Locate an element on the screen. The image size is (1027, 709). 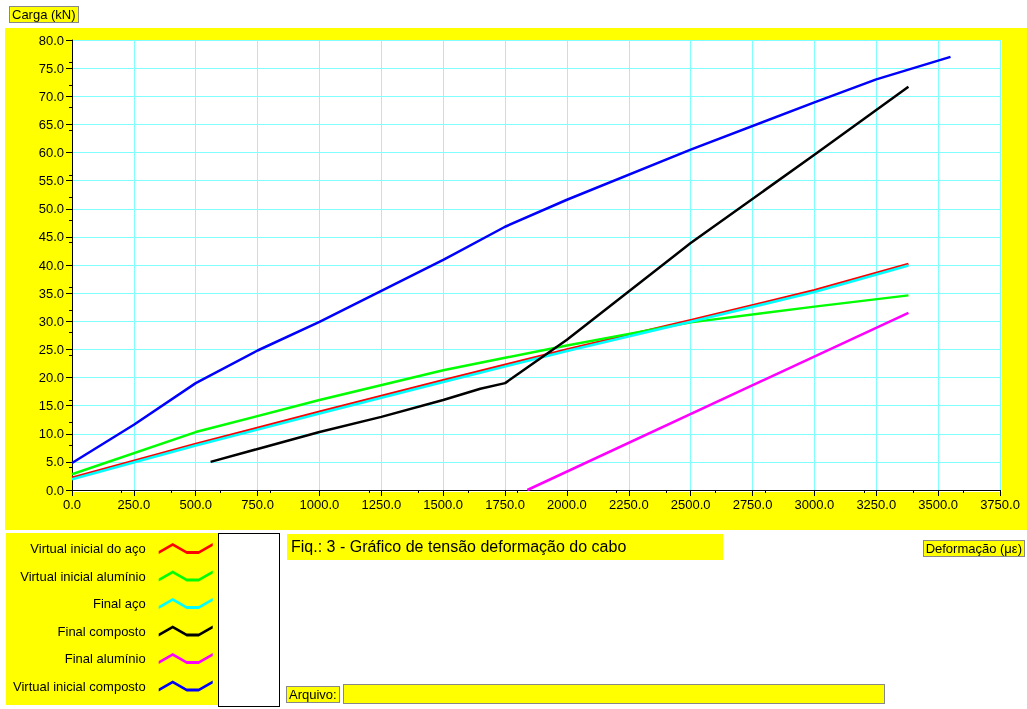
x-tick-label: 0.0 is located at coordinates (72, 504).